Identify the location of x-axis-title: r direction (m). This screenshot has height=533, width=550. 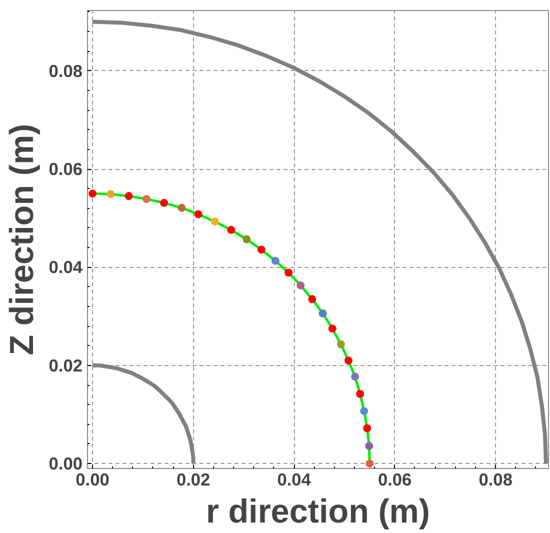
(318, 512).